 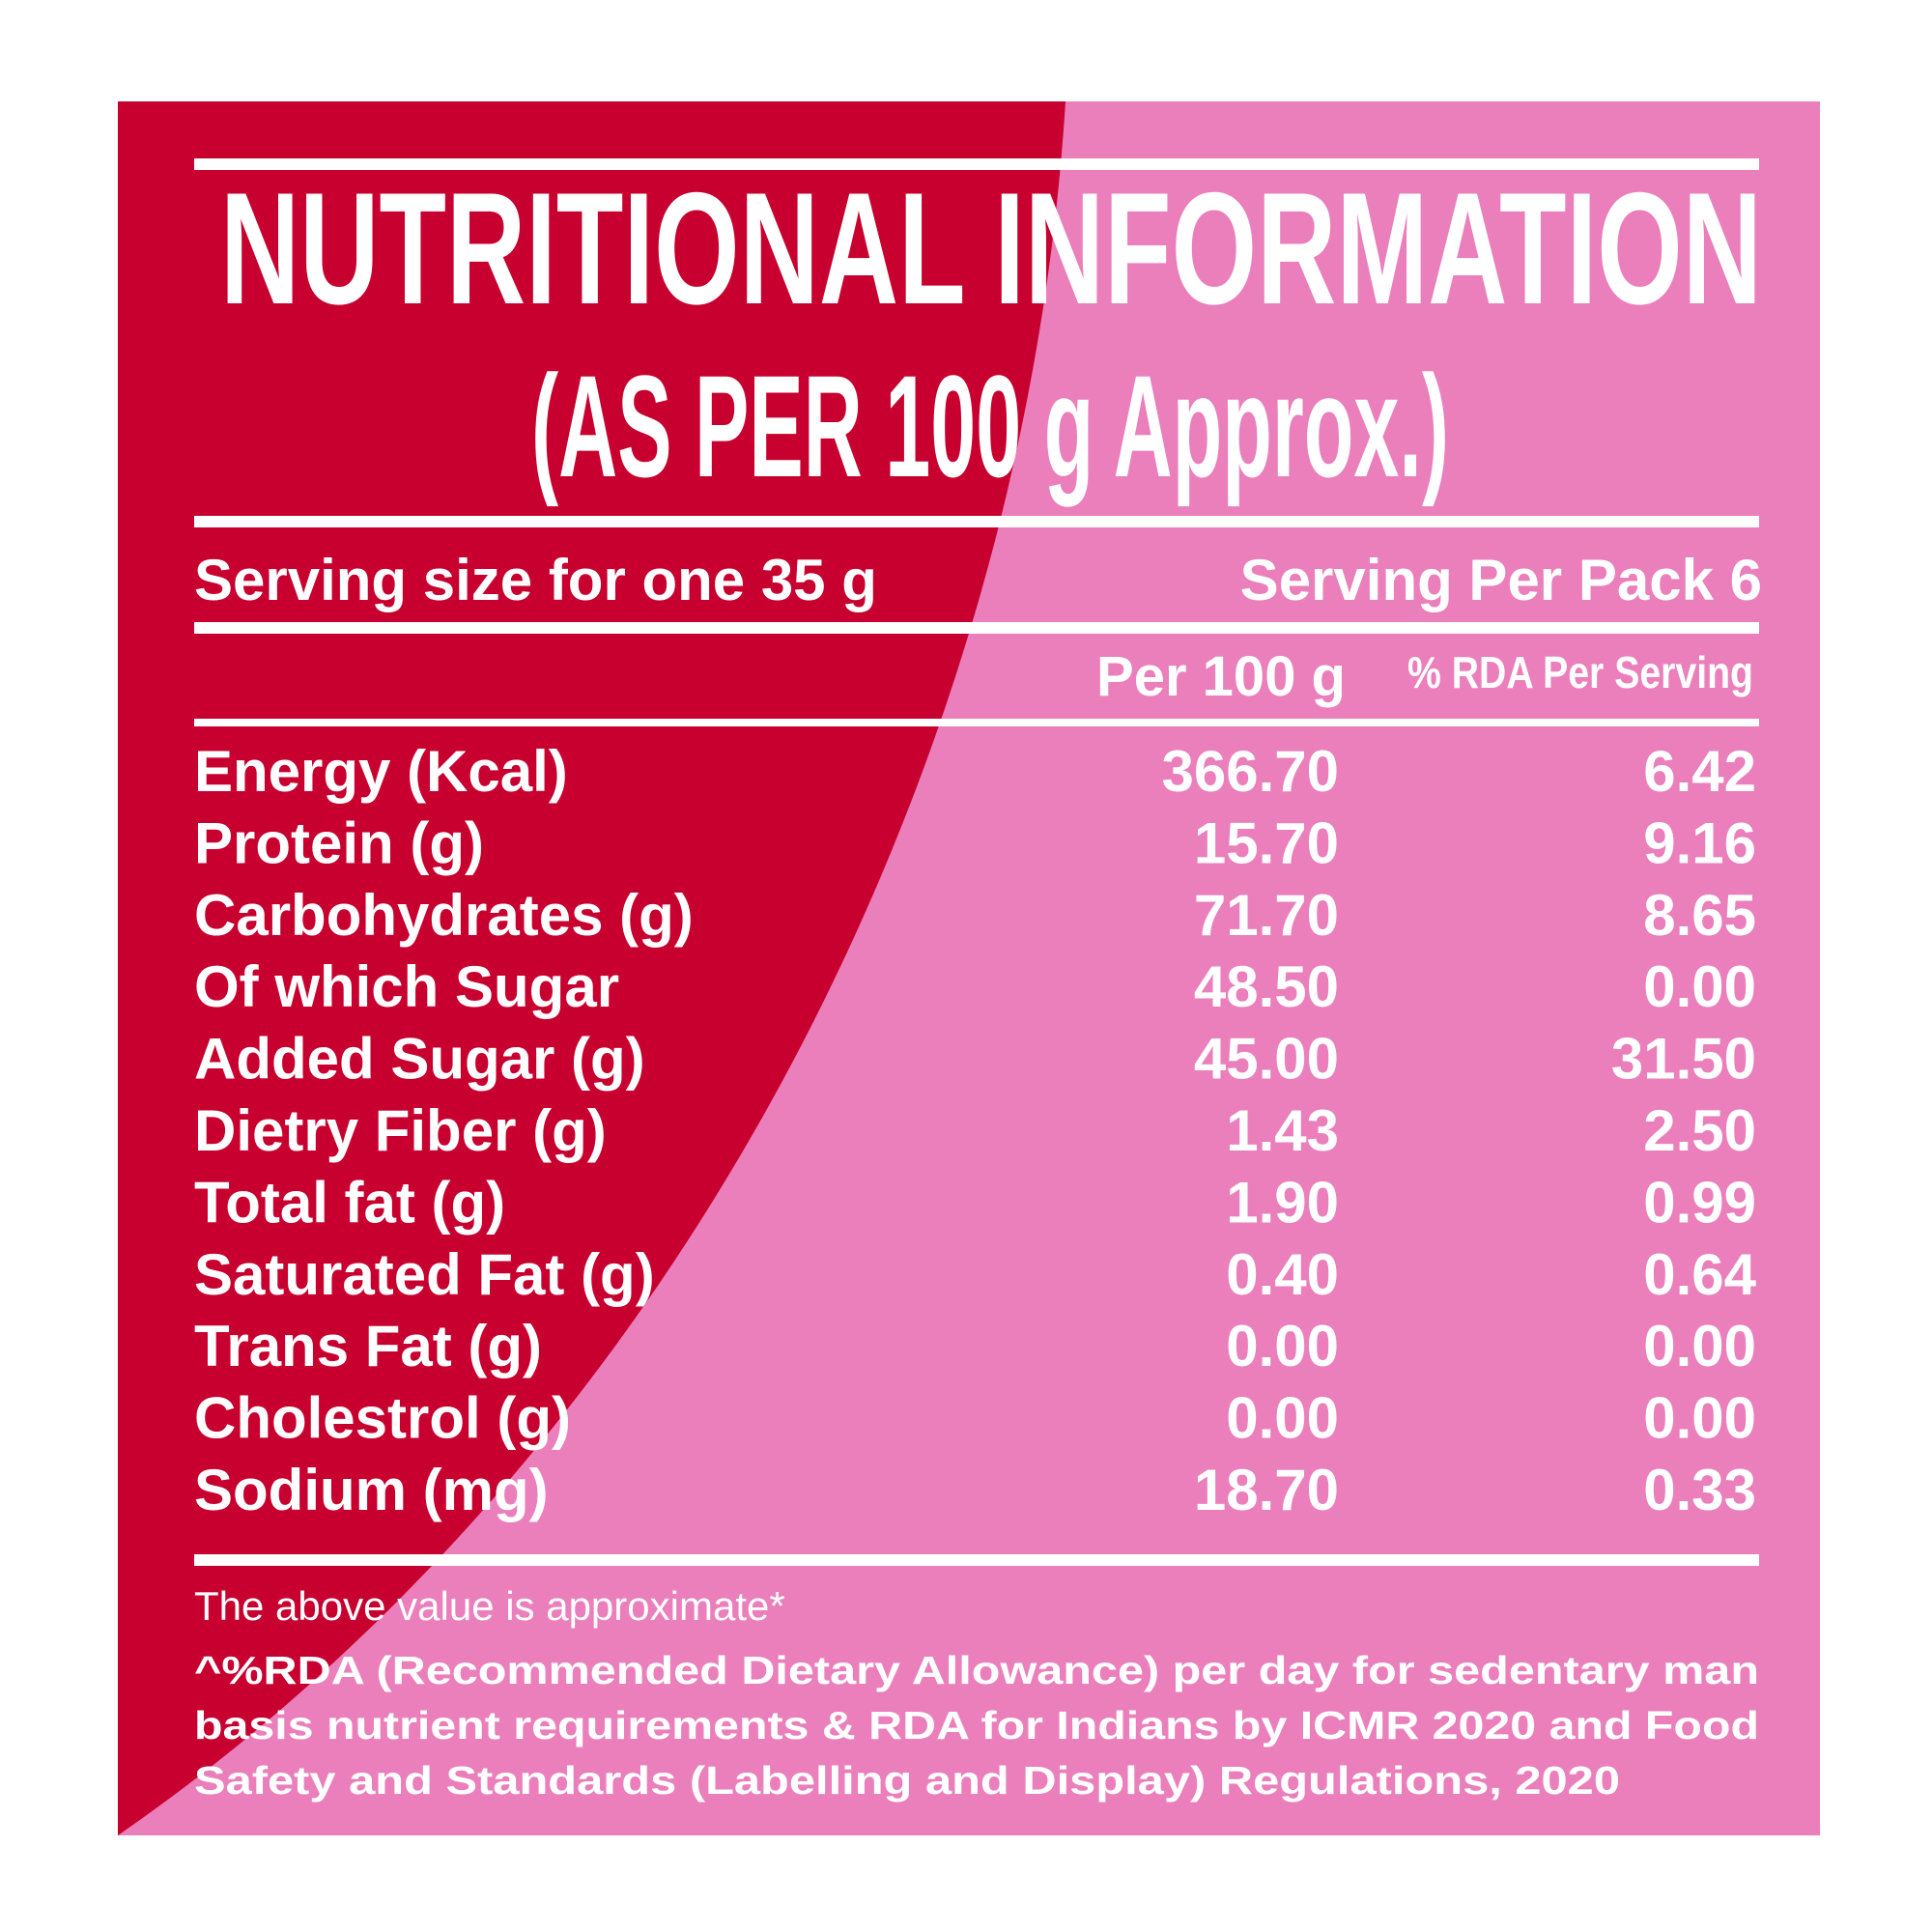 What do you see at coordinates (1699, 915) in the screenshot?
I see `rda-value: 8.65` at bounding box center [1699, 915].